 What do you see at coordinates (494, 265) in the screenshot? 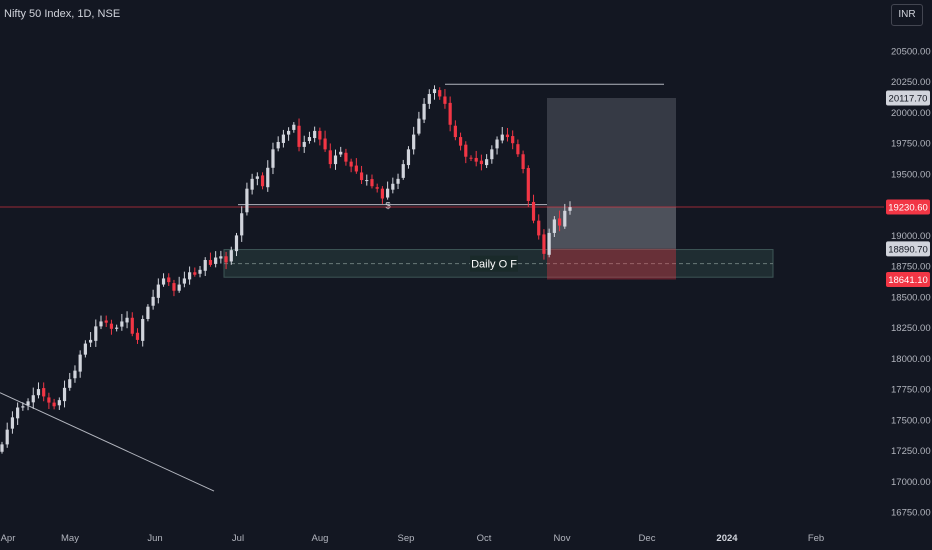
I see `zone-label: Daily O F` at bounding box center [494, 265].